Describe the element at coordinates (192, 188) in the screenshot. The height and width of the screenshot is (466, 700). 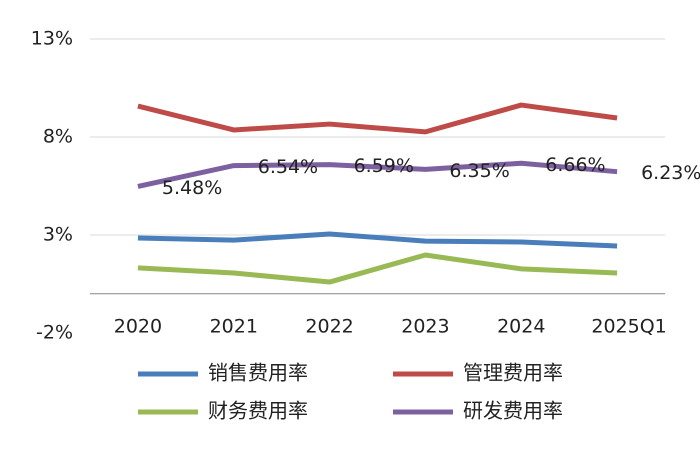
I see `data-label: 5.48%` at that location.